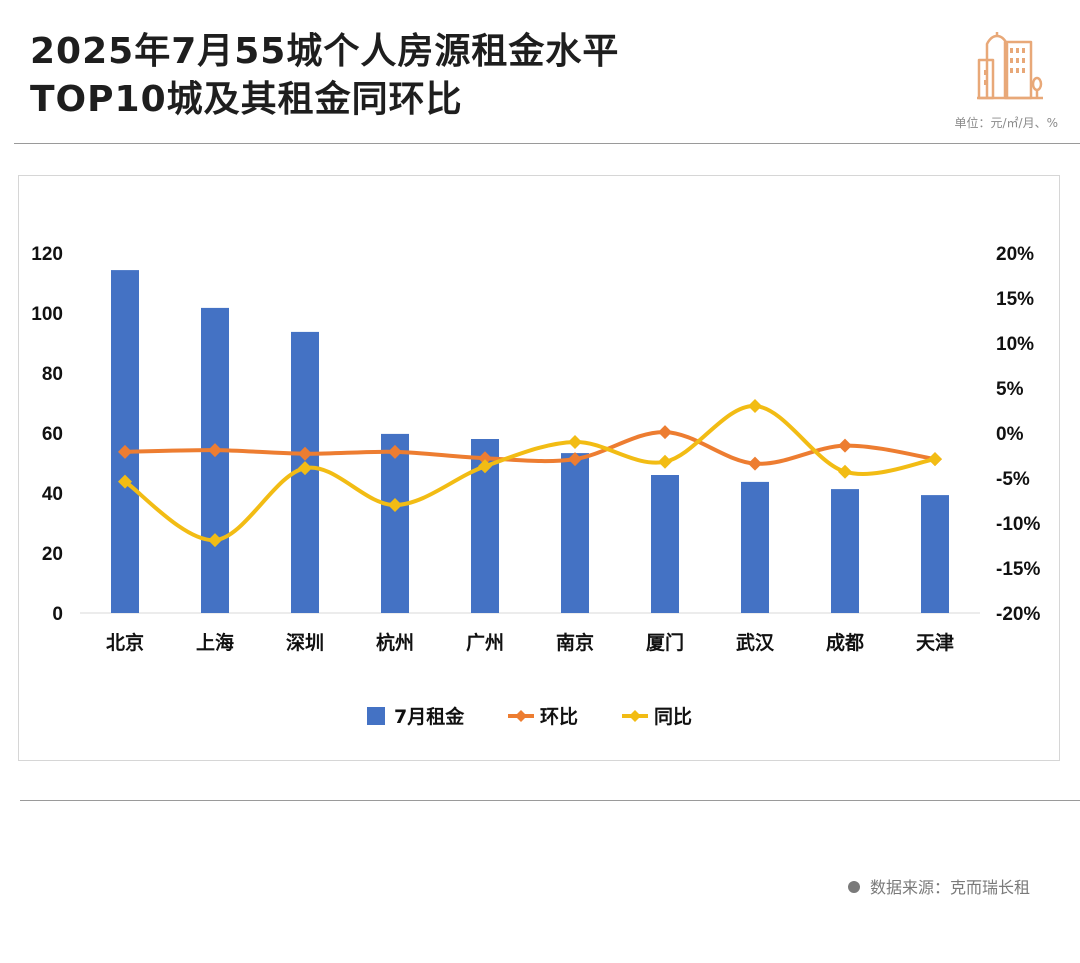 This screenshot has width=1080, height=963. Describe the element at coordinates (1018, 524) in the screenshot. I see `right-tick-label: -10%` at that location.